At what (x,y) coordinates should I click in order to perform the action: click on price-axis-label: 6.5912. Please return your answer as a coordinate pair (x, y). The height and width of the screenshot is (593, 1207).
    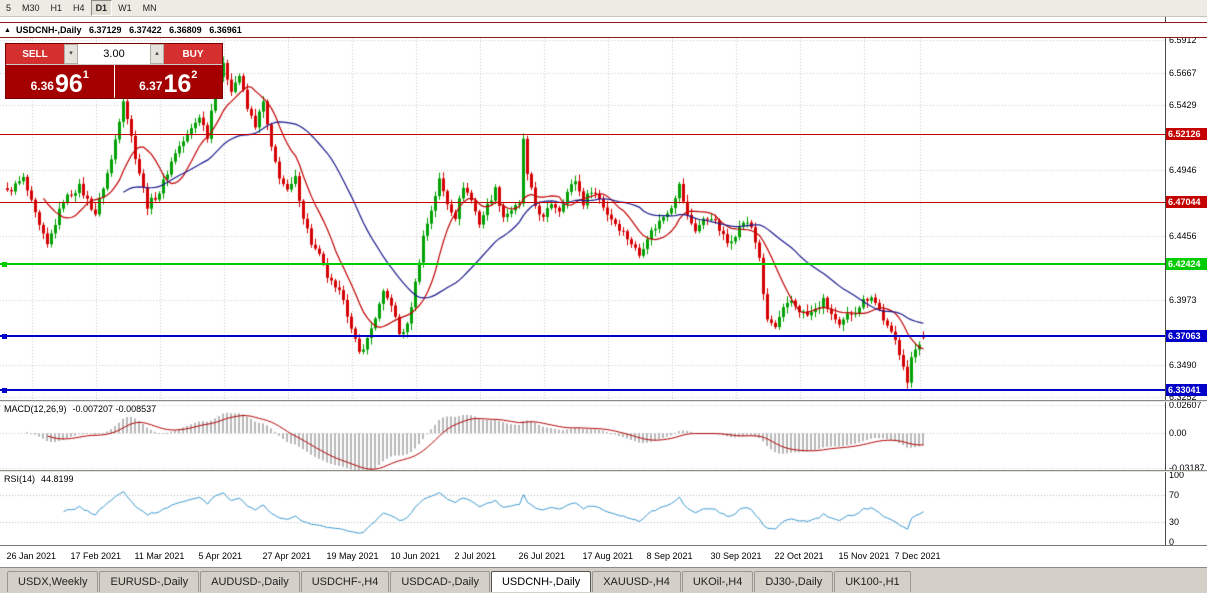
    Looking at the image, I should click on (1183, 40).